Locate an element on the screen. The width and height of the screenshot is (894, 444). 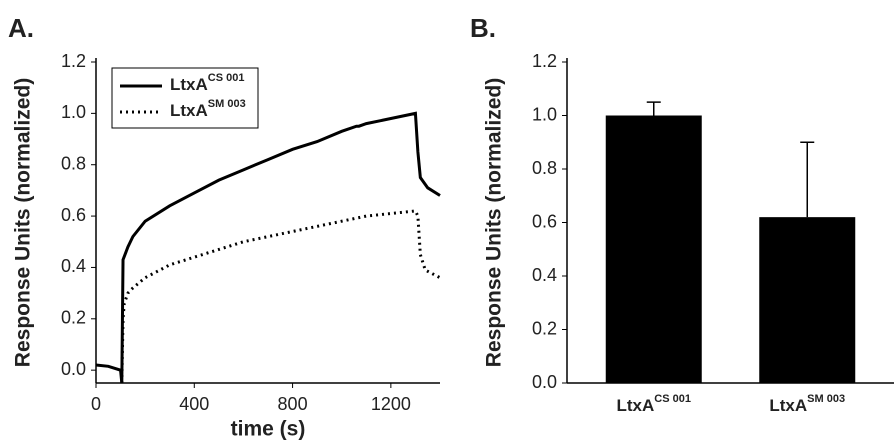
x-axis-label: time (s) is located at coordinates (268, 429).